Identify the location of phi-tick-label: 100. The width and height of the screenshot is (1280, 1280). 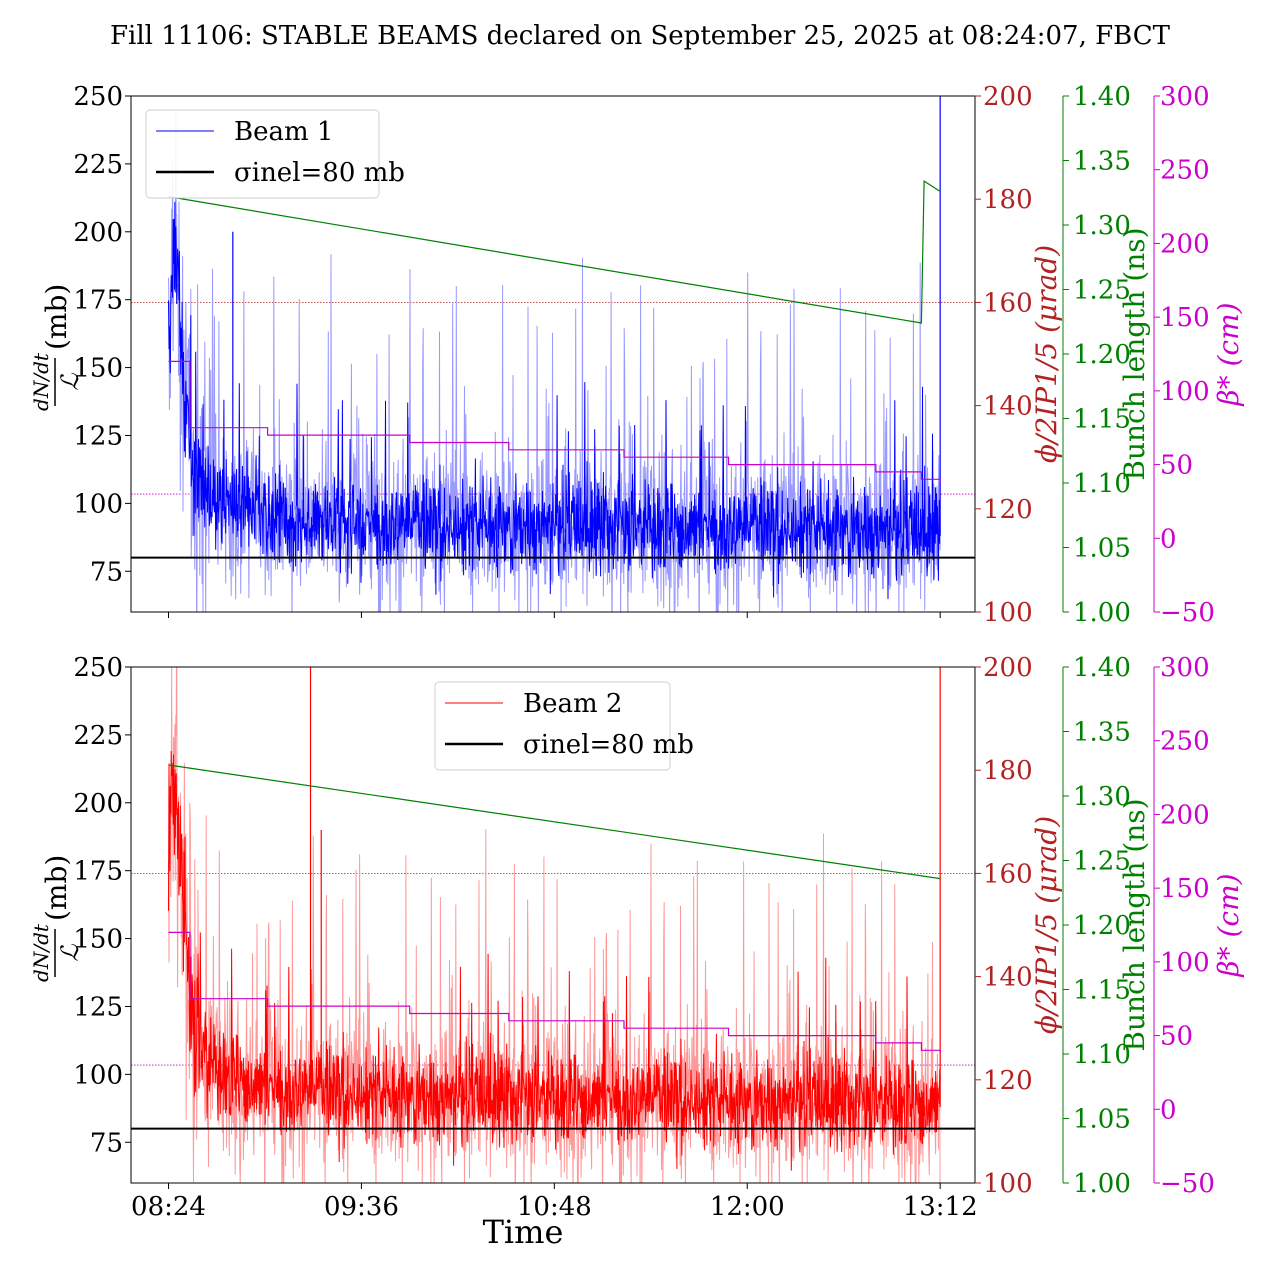
(1008, 1184).